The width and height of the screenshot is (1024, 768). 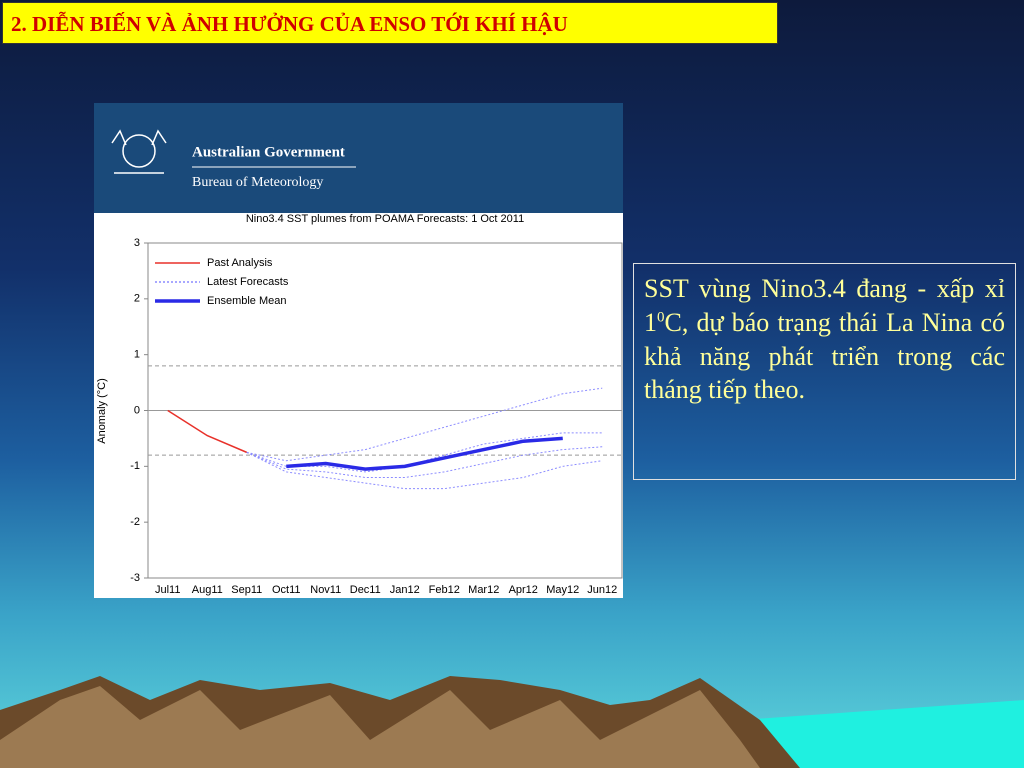 I want to click on y-tick-label: -3, so click(x=135, y=578).